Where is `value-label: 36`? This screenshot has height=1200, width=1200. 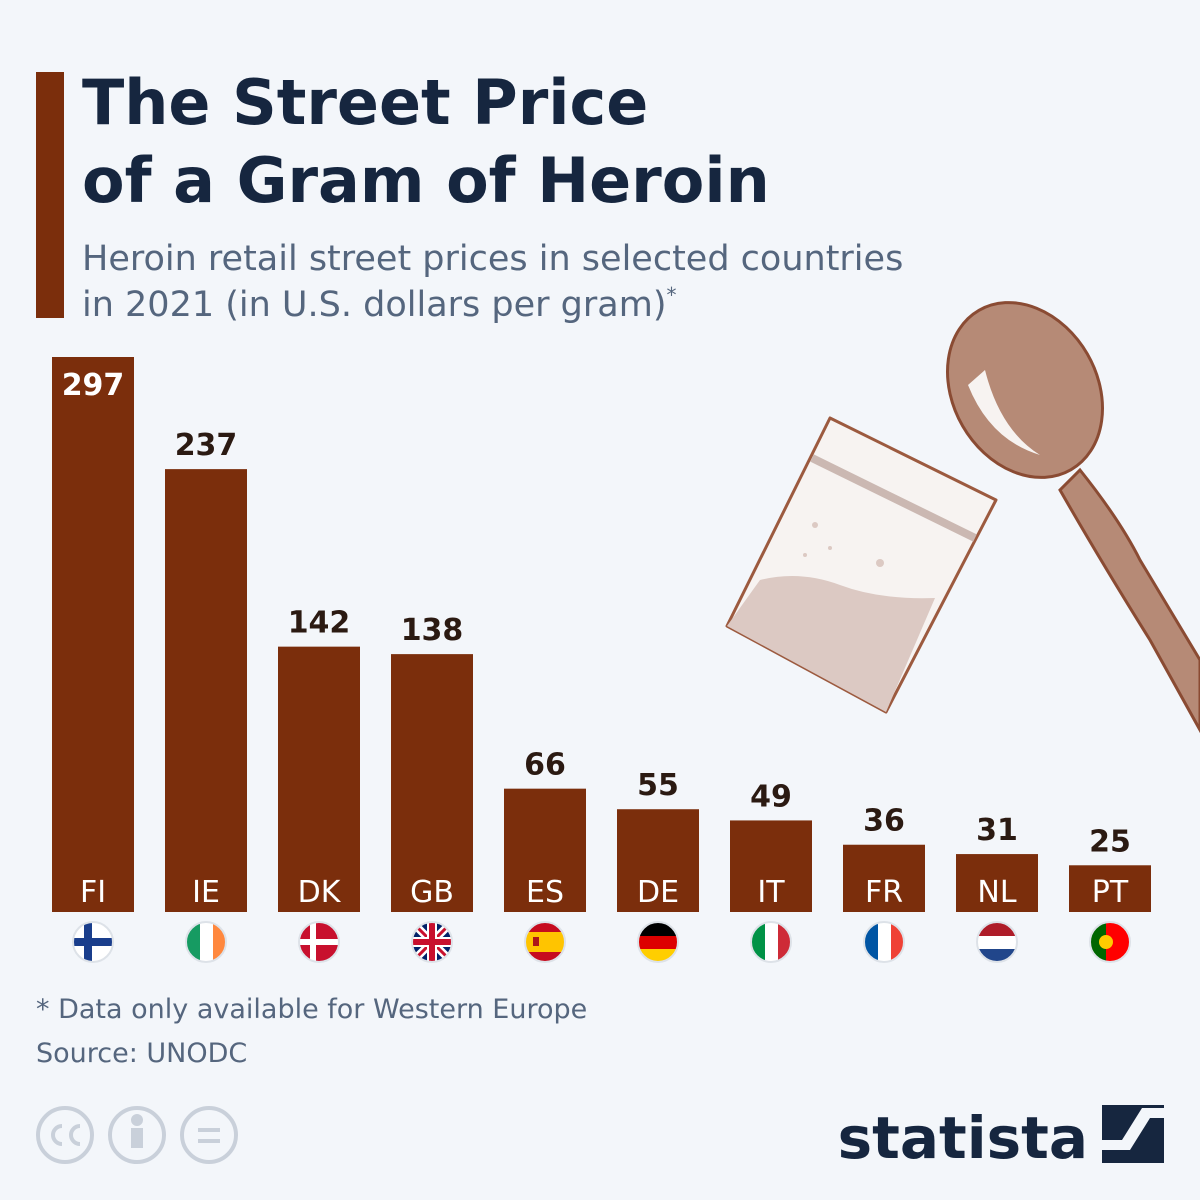 value-label: 36 is located at coordinates (884, 821).